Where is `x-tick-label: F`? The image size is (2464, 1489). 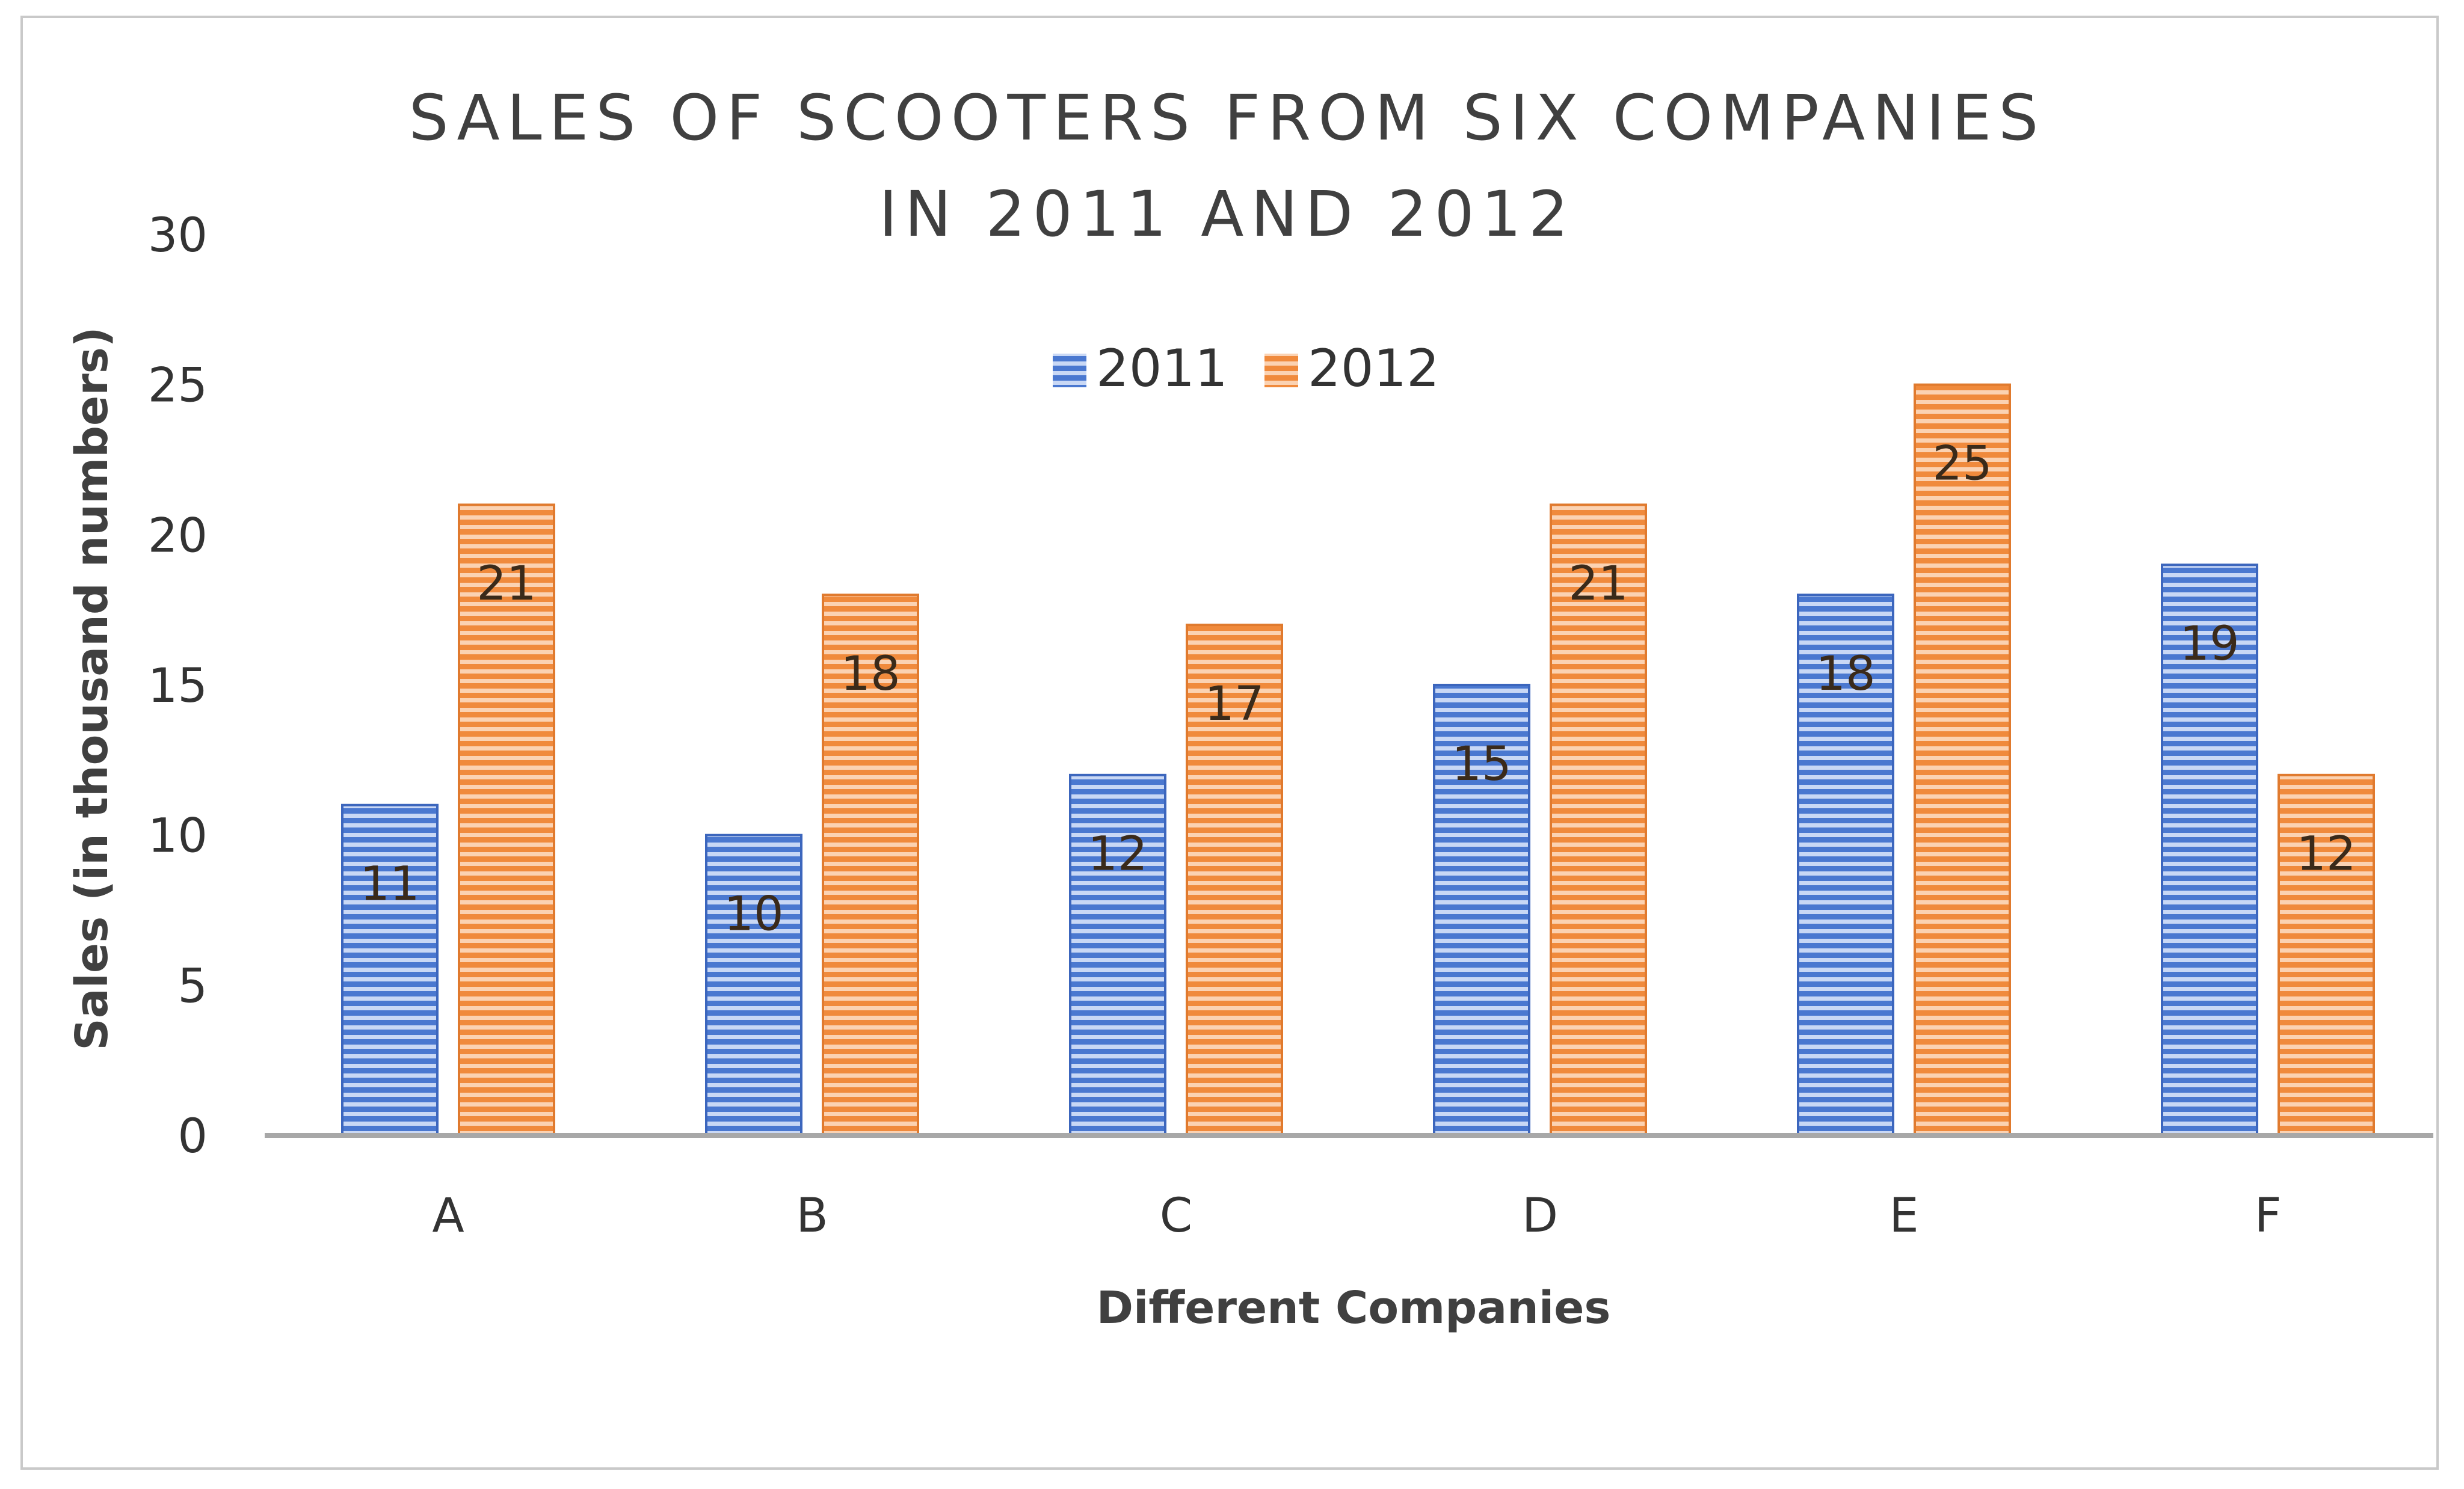 x-tick-label: F is located at coordinates (2268, 1216).